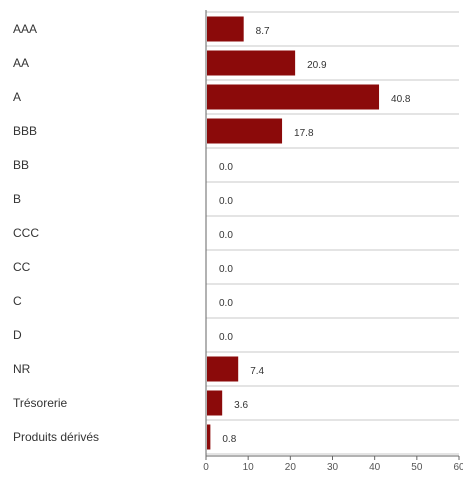 The image size is (463, 484). I want to click on x-tick-label: 20, so click(291, 467).